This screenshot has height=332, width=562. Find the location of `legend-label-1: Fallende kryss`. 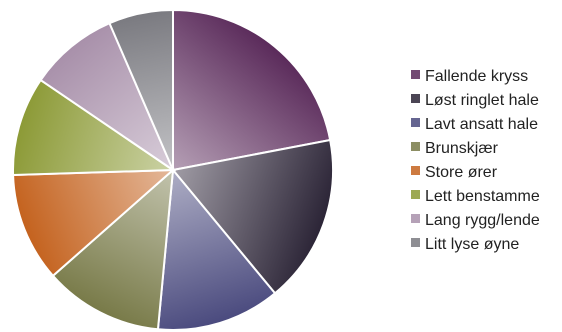

legend-label-1: Fallende kryss is located at coordinates (476, 76).